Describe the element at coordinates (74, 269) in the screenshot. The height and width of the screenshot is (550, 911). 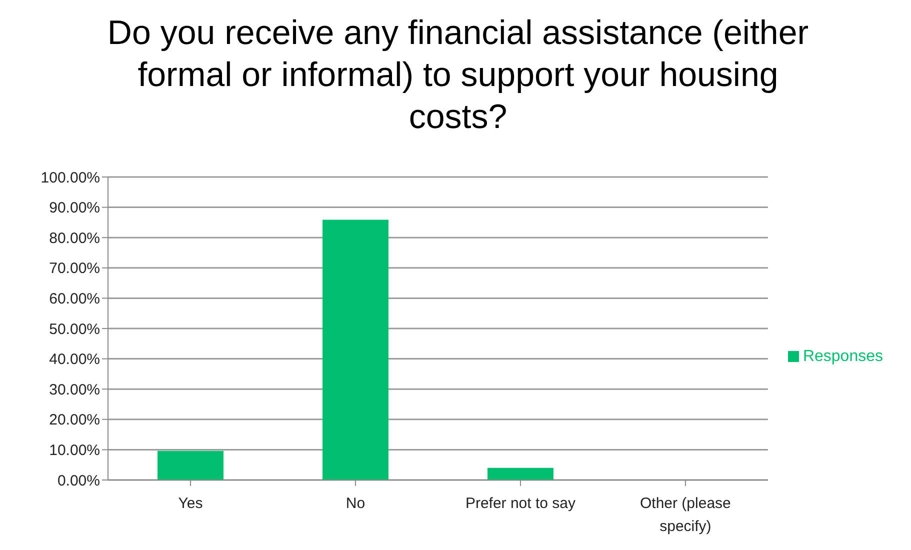
I see `y-tick-label: 70.00%` at that location.